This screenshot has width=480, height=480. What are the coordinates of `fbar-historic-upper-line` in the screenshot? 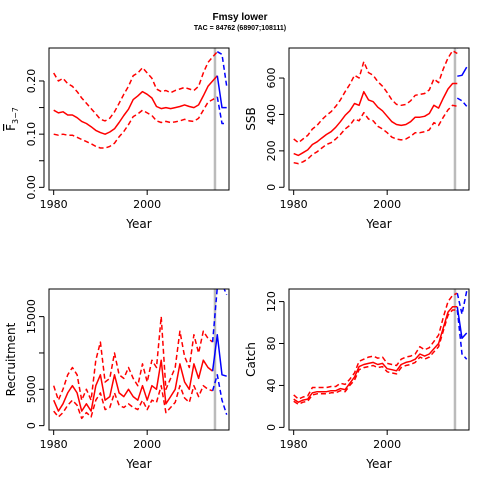 It's located at (135, 86).